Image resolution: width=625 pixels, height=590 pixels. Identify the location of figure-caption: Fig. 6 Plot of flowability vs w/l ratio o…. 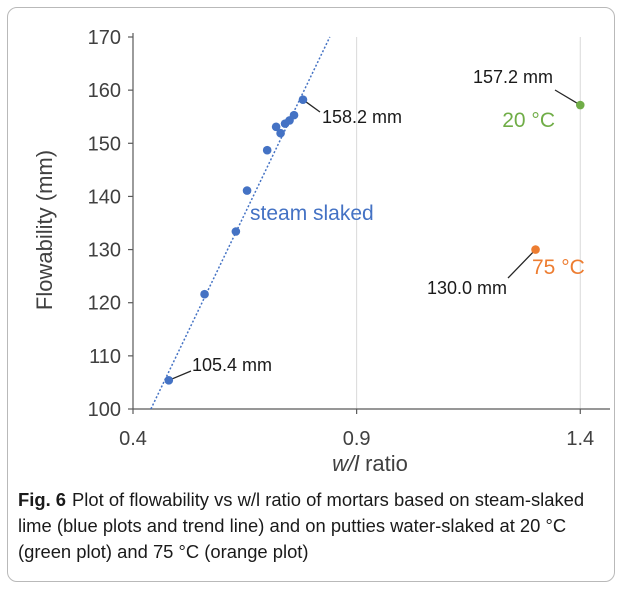
(313, 526).